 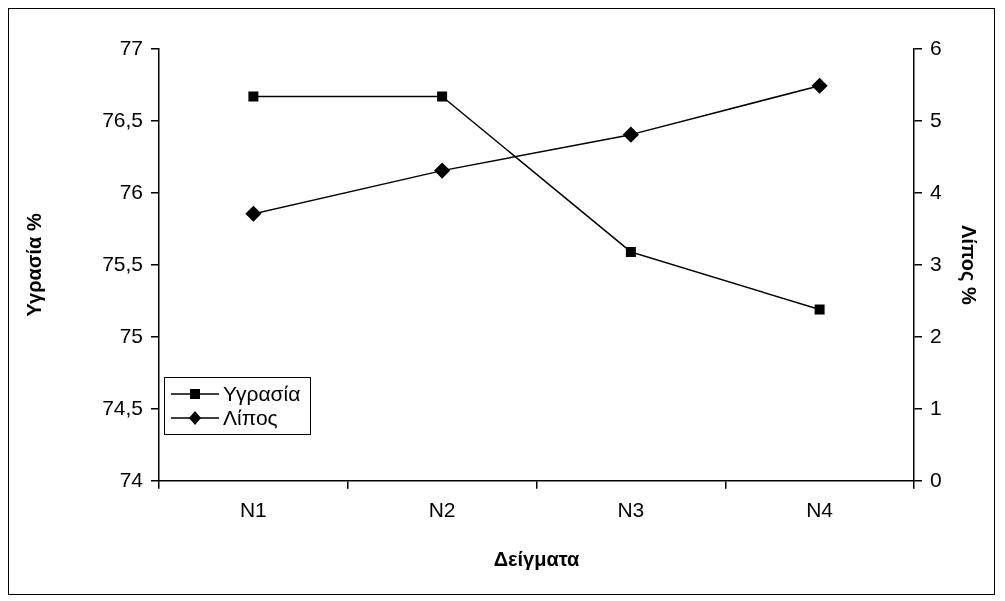 I want to click on y2-tick-label: 5, so click(x=936, y=119).